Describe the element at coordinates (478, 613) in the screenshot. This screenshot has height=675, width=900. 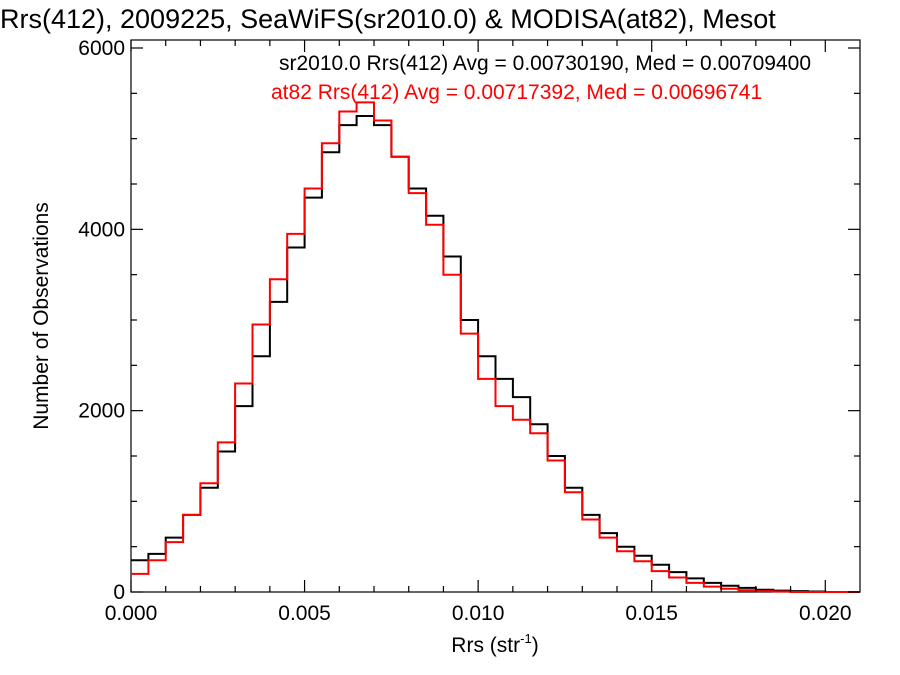
I see `x-tick-label-2: 0.010` at that location.